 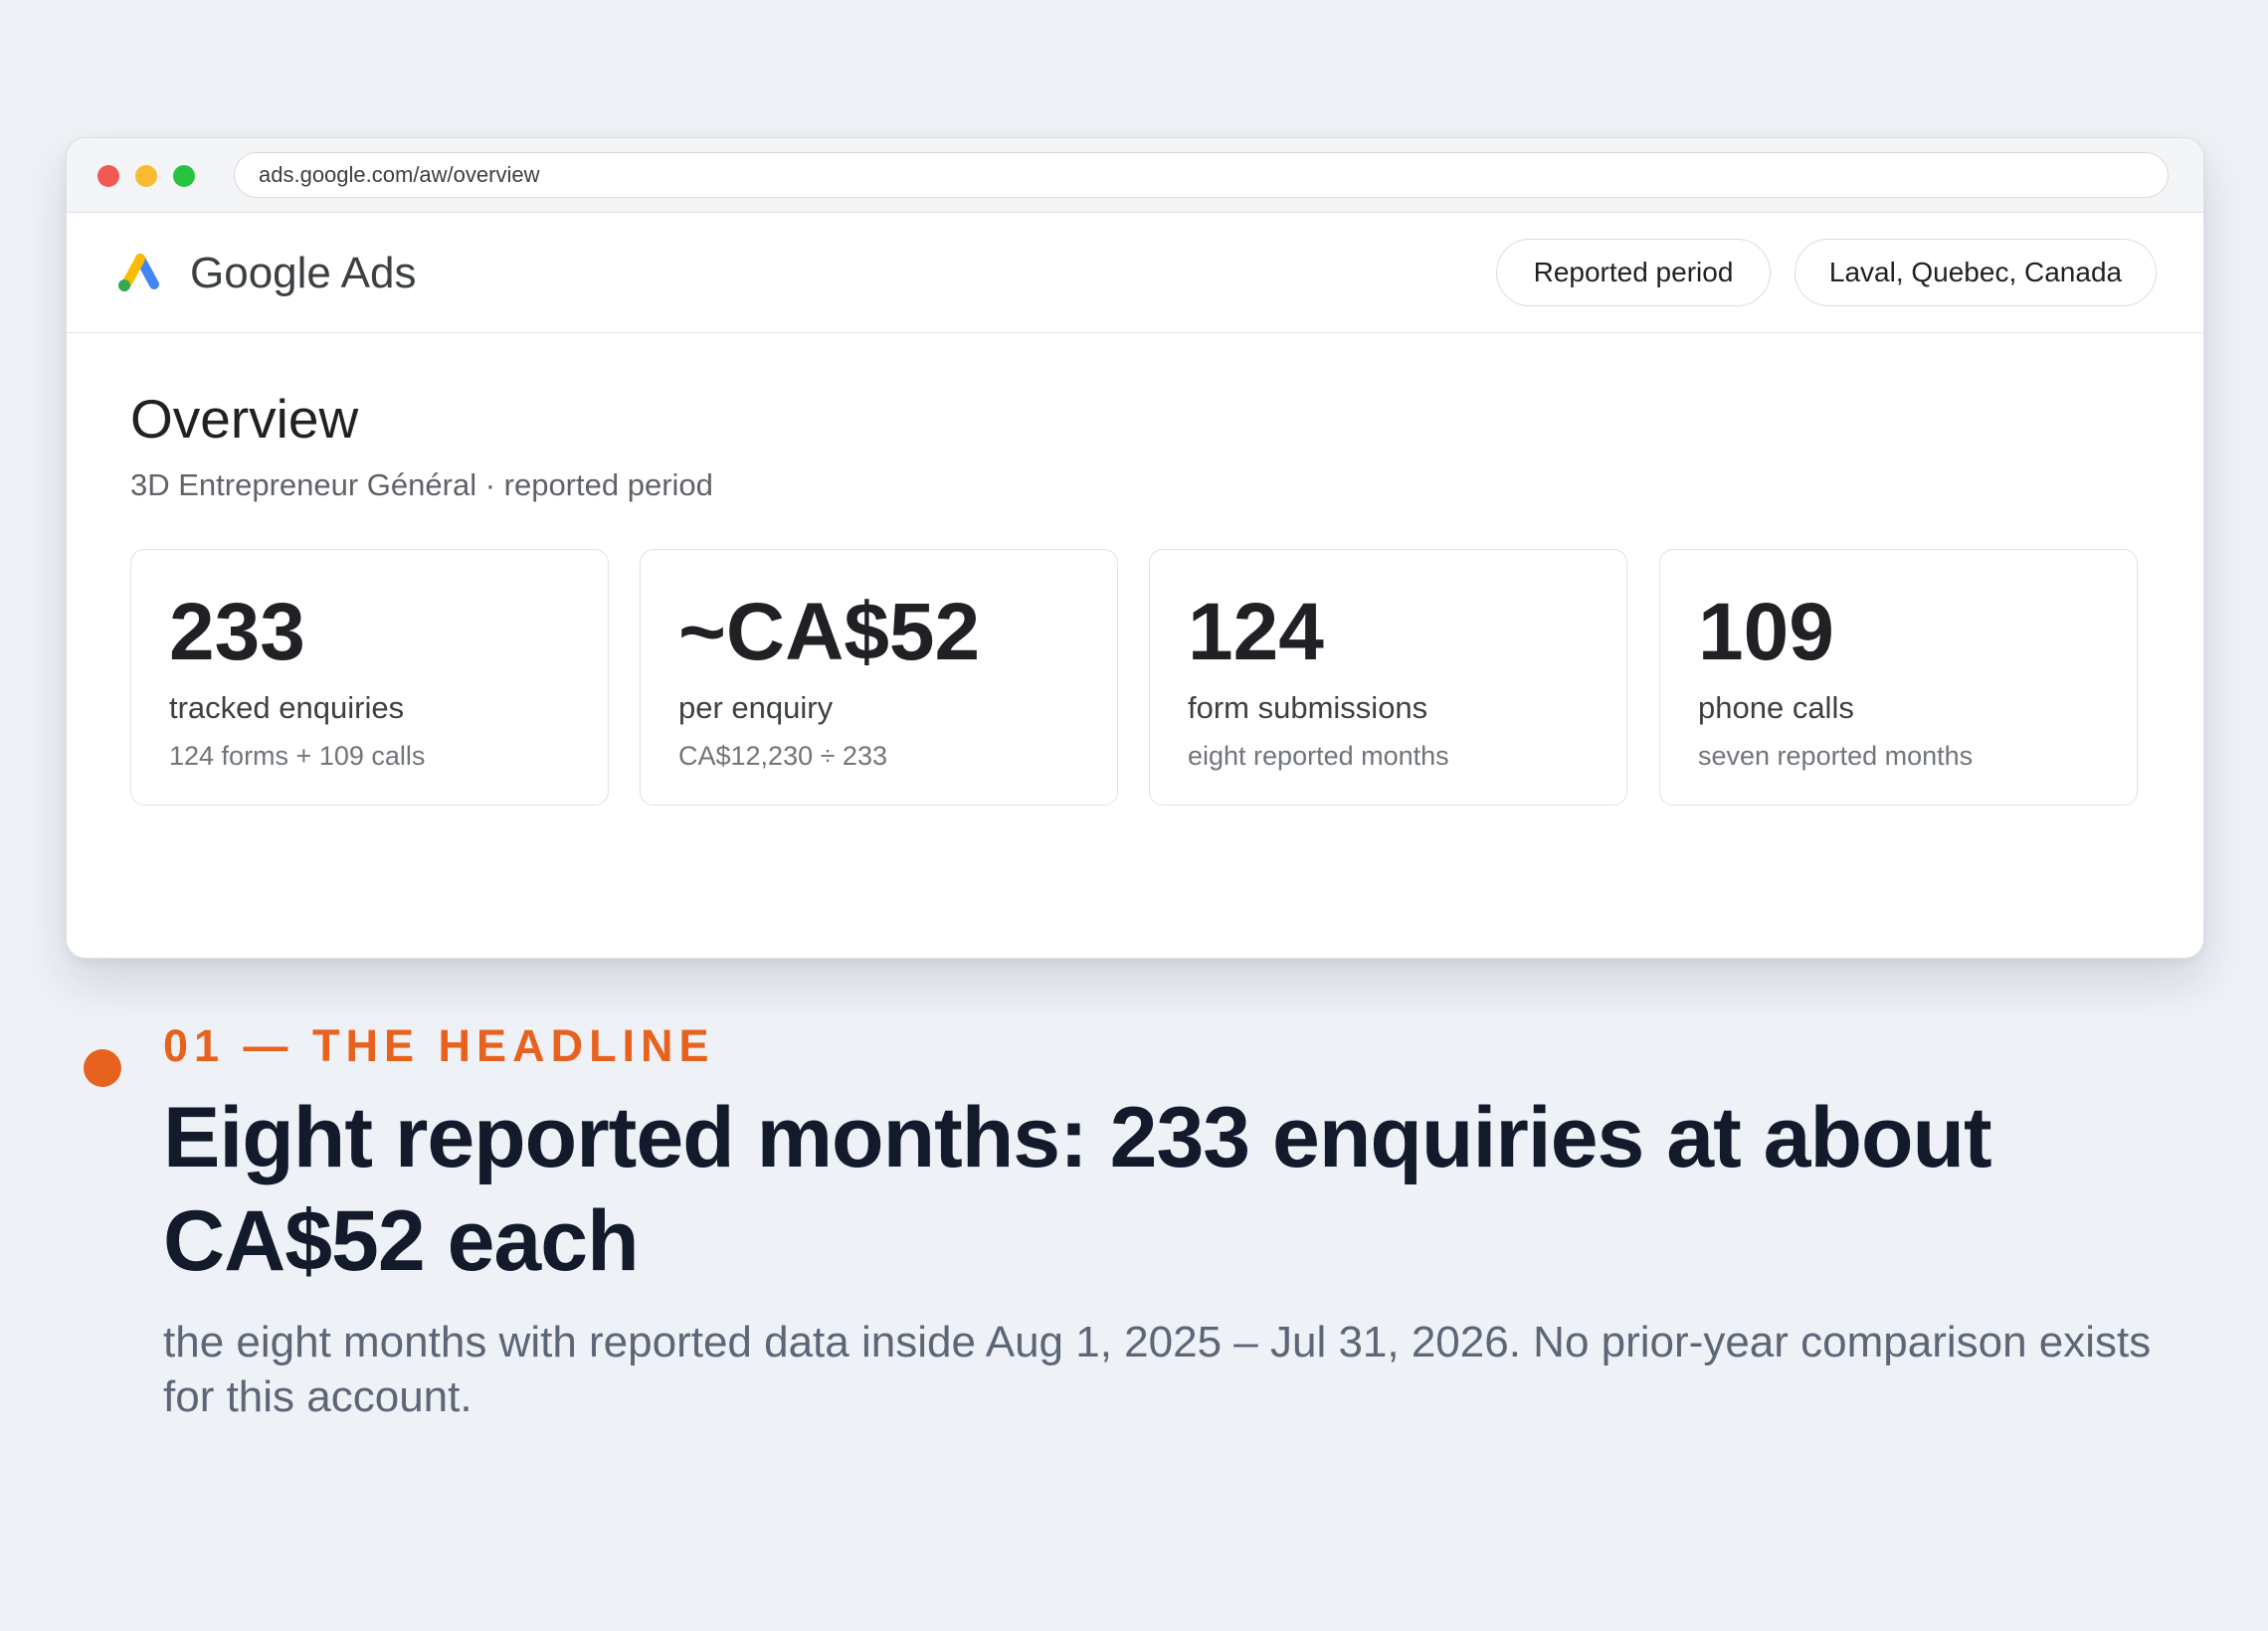 I want to click on metric-value: 233, so click(x=237, y=632).